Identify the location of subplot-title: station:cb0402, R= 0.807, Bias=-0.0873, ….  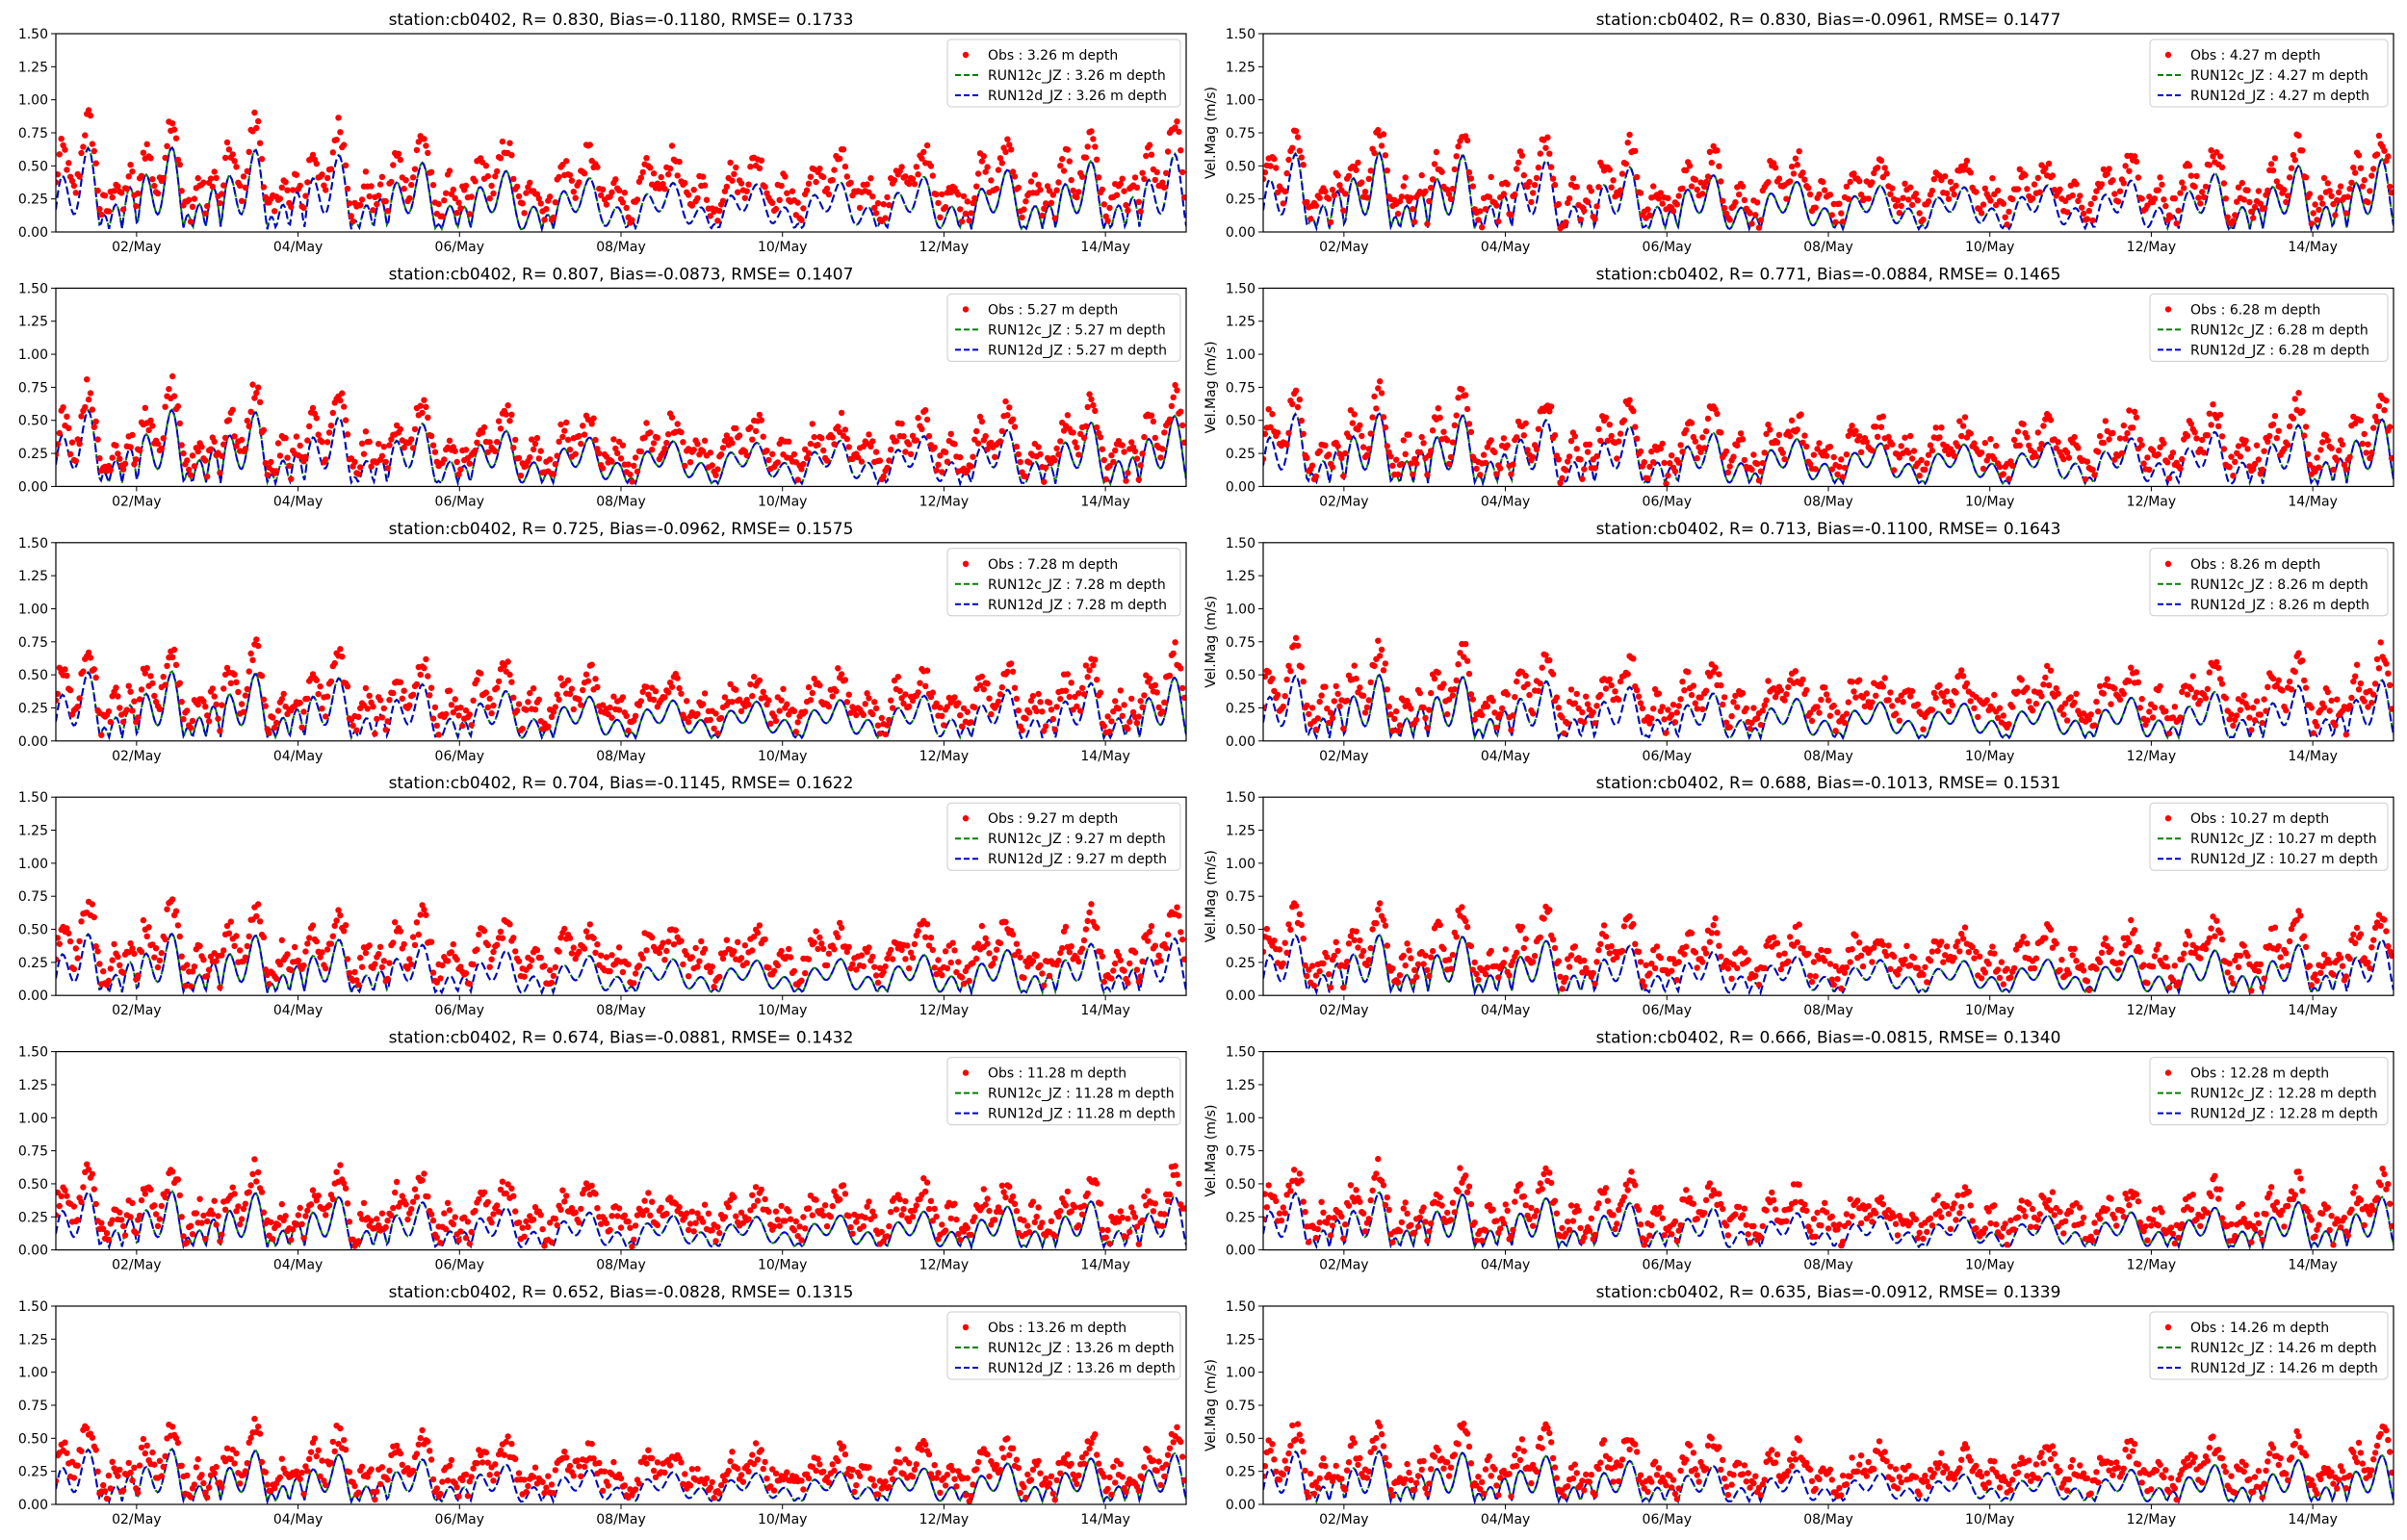
(621, 274).